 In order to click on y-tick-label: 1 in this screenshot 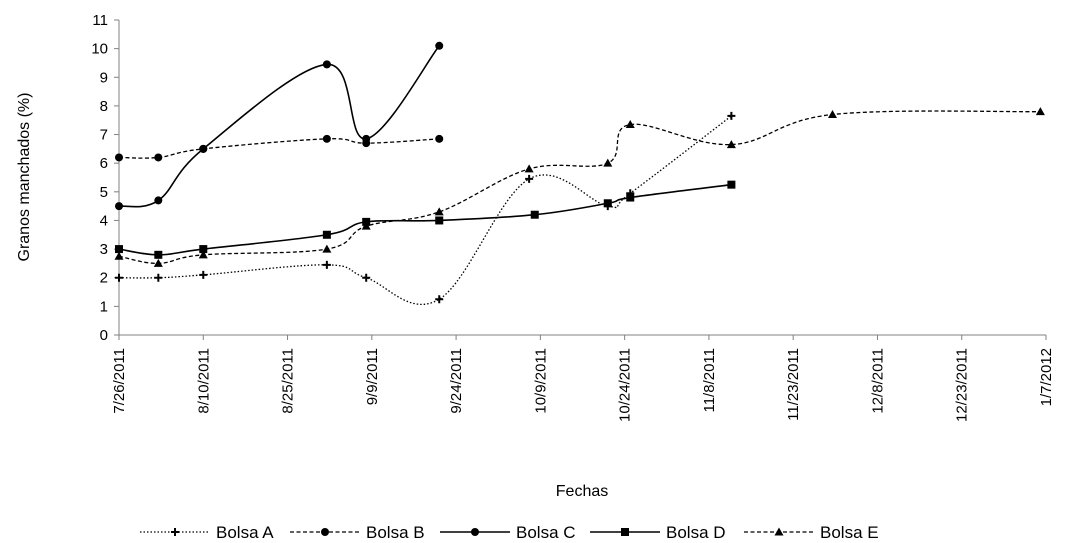, I will do `click(104, 306)`.